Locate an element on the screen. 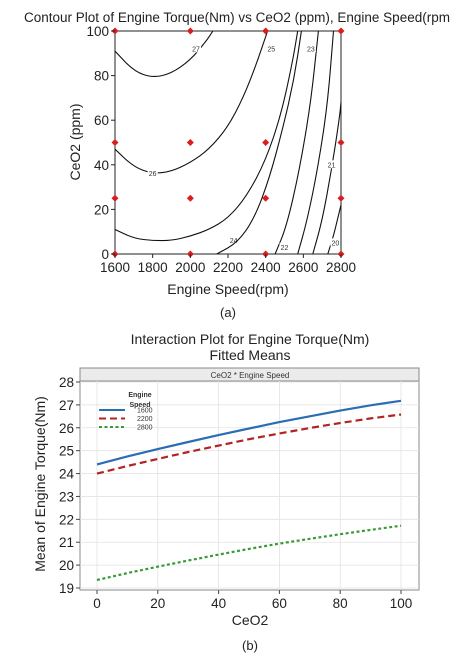 Image resolution: width=475 pixels, height=660 pixels. contour-y-ticks: 0 20 40 60 80 100 is located at coordinates (100, 143).